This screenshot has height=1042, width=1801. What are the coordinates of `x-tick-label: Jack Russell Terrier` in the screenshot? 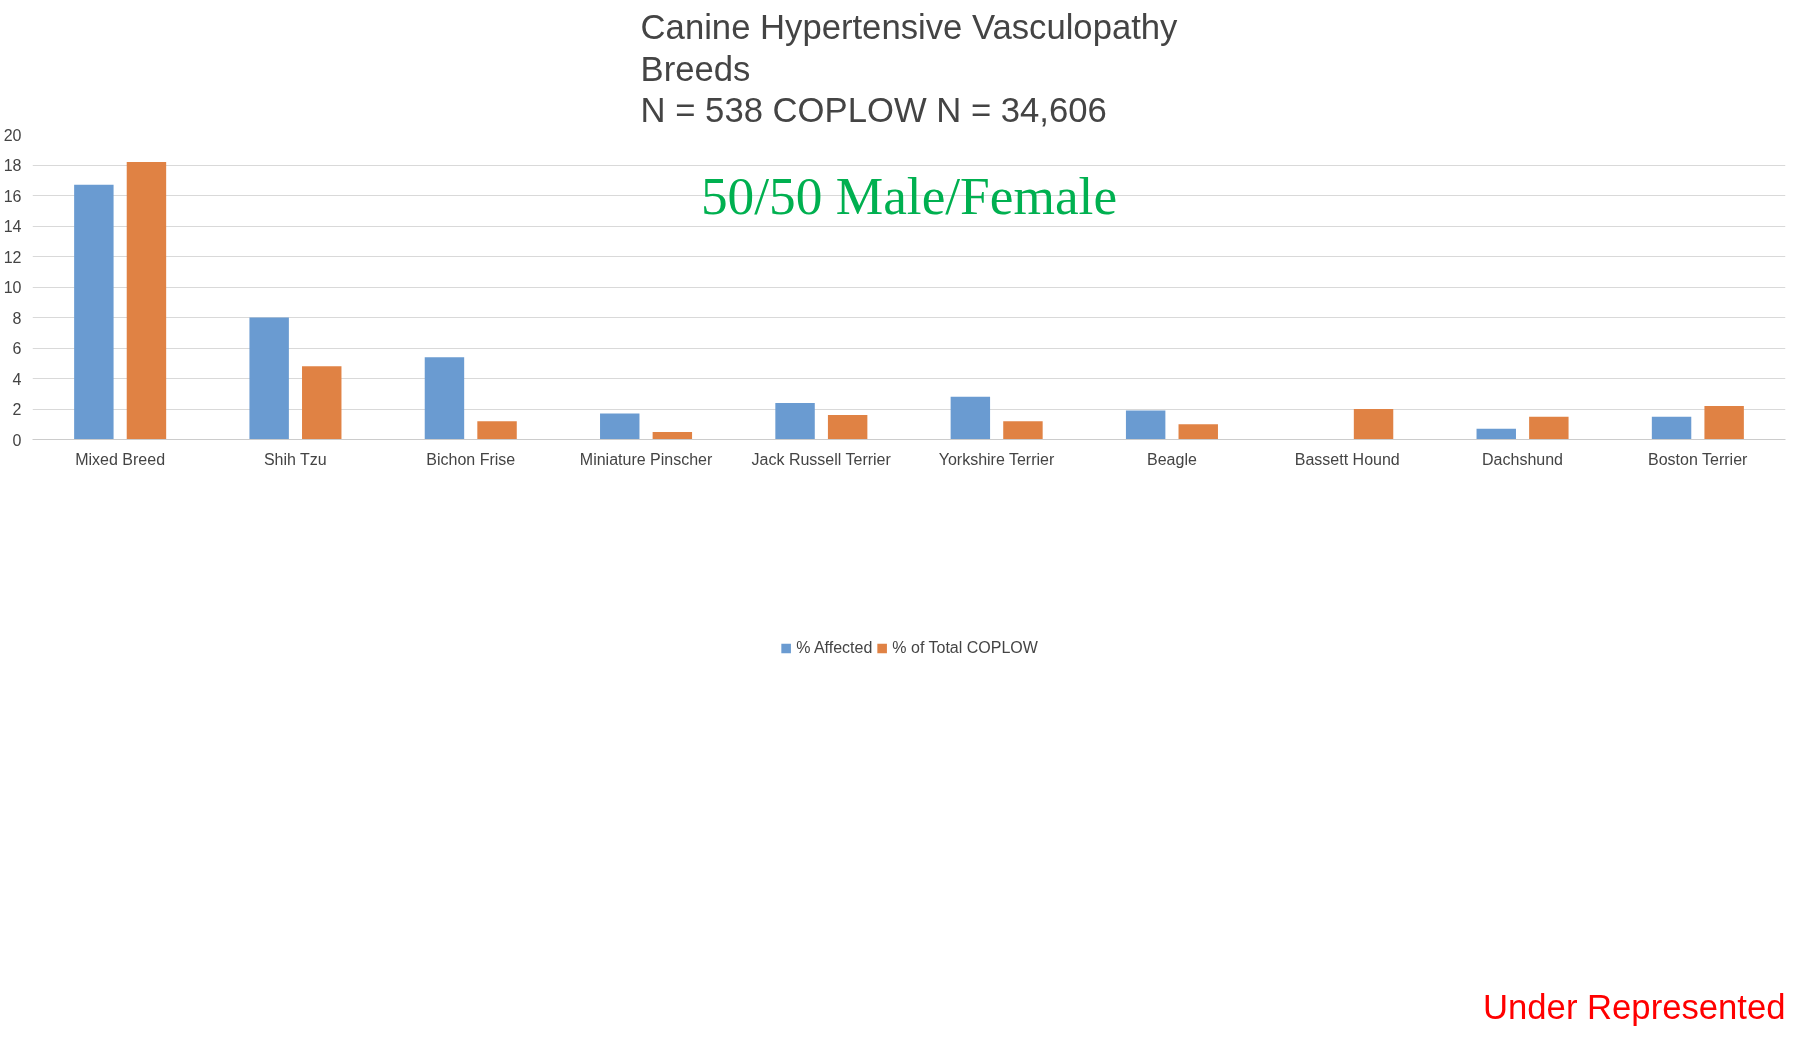 It's located at (821, 459).